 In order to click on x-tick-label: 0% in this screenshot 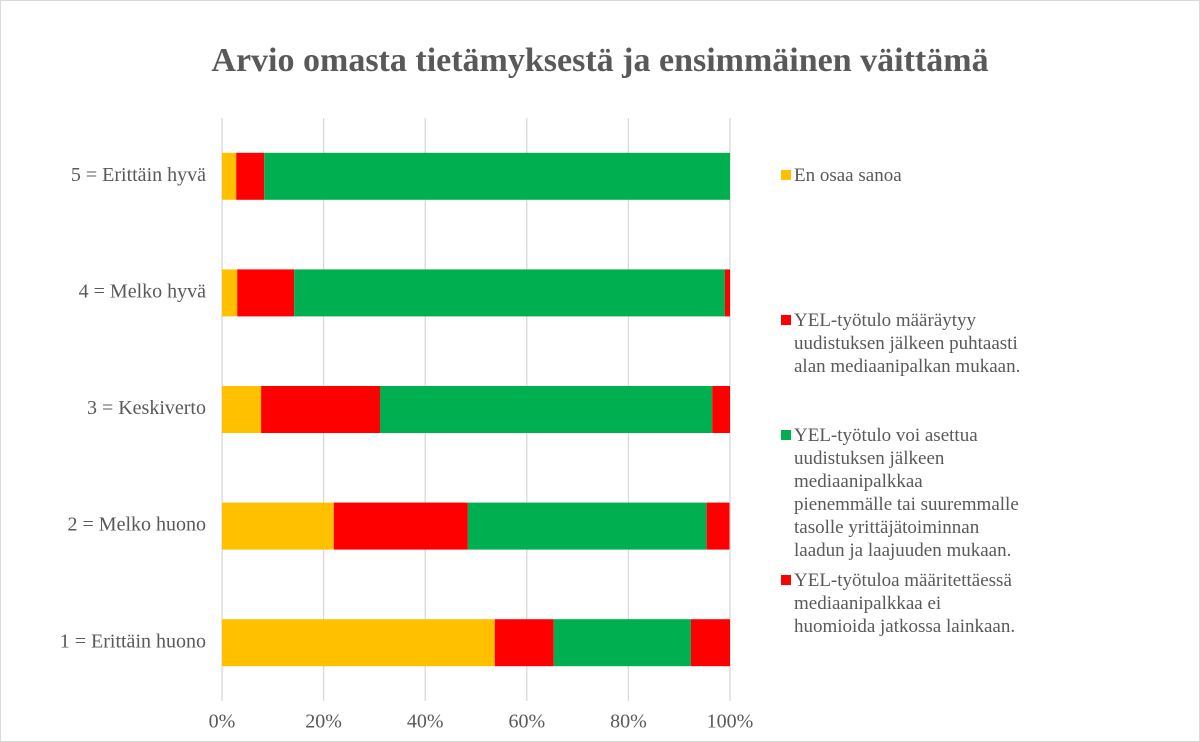, I will do `click(222, 722)`.